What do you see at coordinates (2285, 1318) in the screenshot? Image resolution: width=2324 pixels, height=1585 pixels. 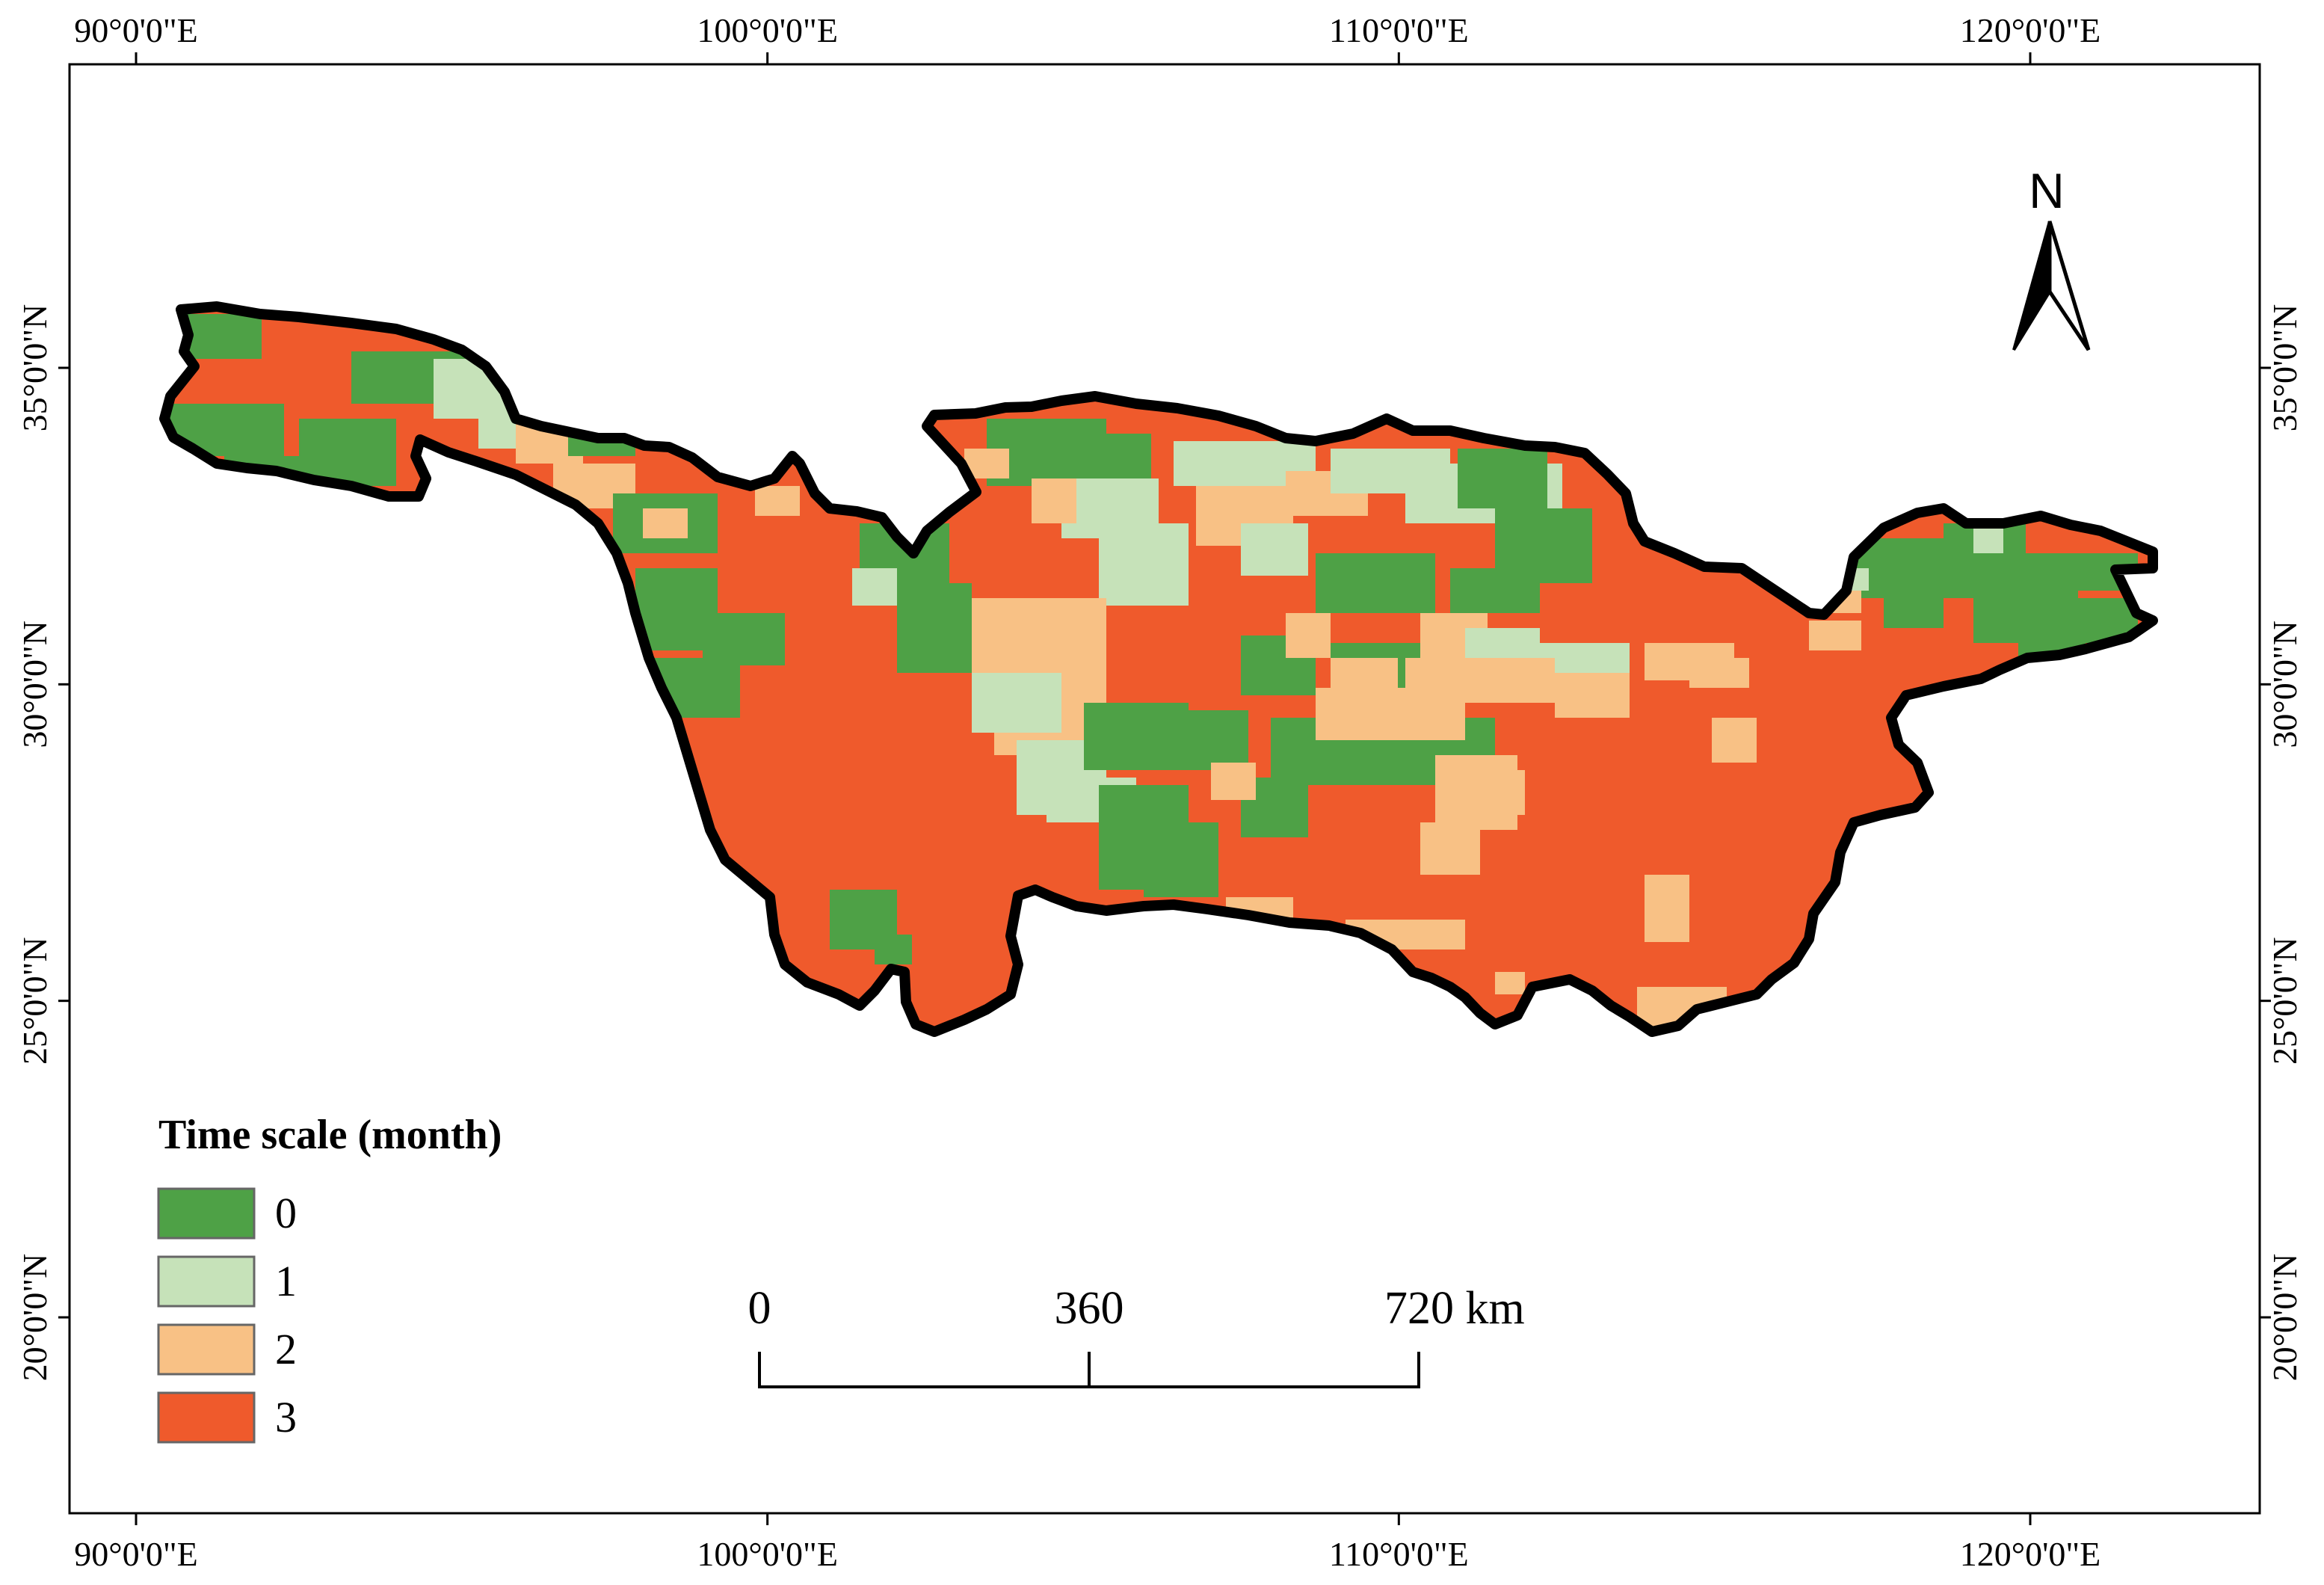 I see `lat-tick-label-right: 20°0'0"N` at bounding box center [2285, 1318].